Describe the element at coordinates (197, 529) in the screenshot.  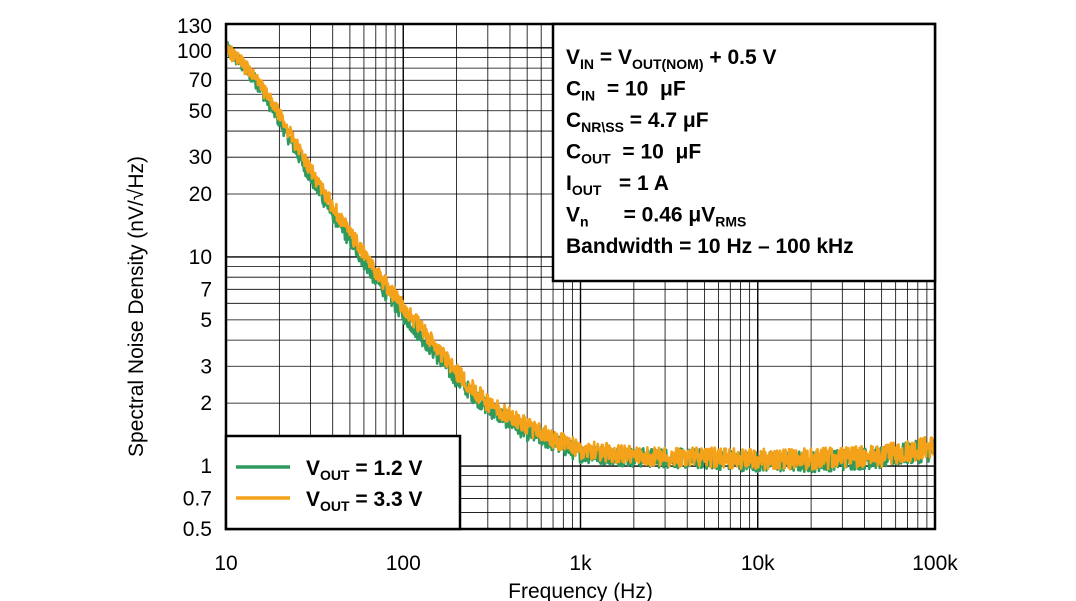
I see `y-tick-label: 0.5` at that location.